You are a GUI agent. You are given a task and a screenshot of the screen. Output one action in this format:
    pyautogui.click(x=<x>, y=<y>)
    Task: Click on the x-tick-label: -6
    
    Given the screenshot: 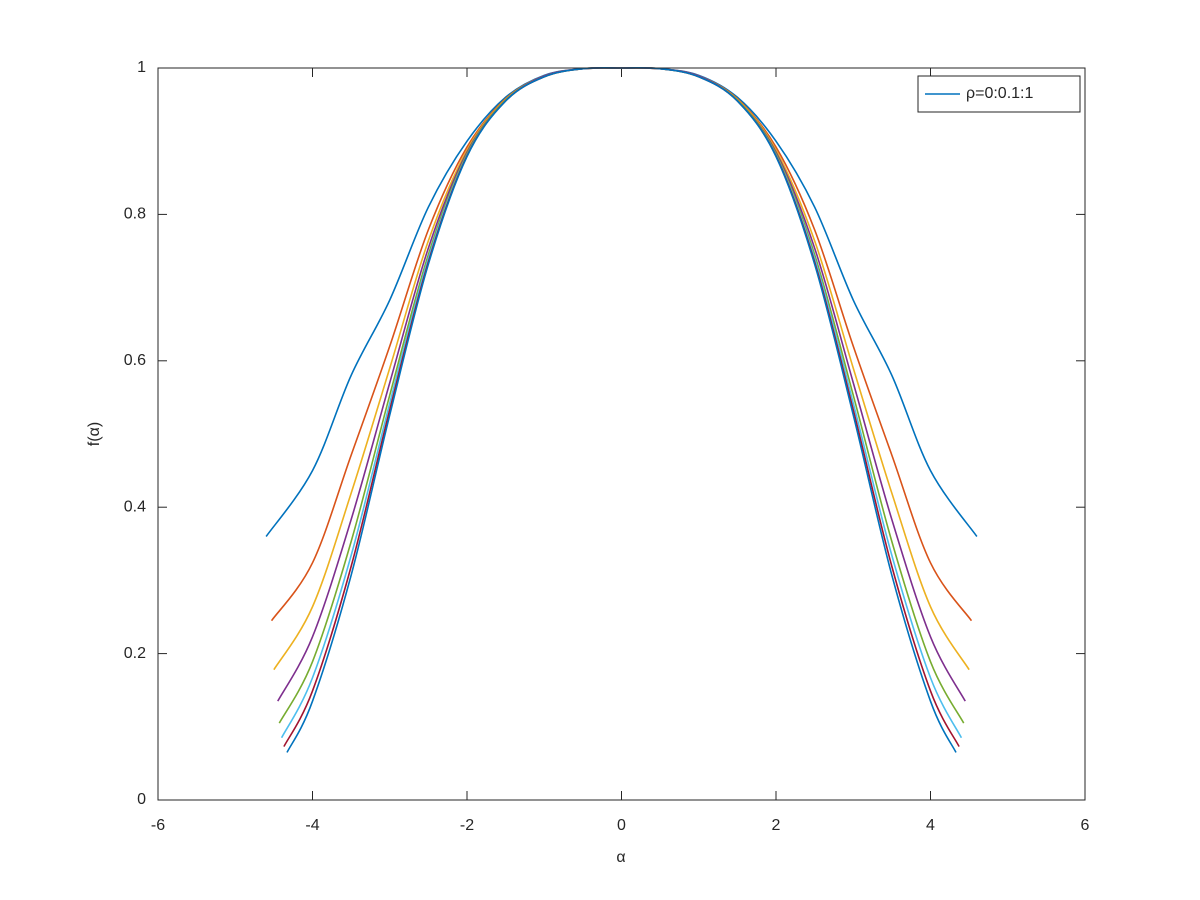 What is the action you would take?
    pyautogui.click(x=158, y=825)
    